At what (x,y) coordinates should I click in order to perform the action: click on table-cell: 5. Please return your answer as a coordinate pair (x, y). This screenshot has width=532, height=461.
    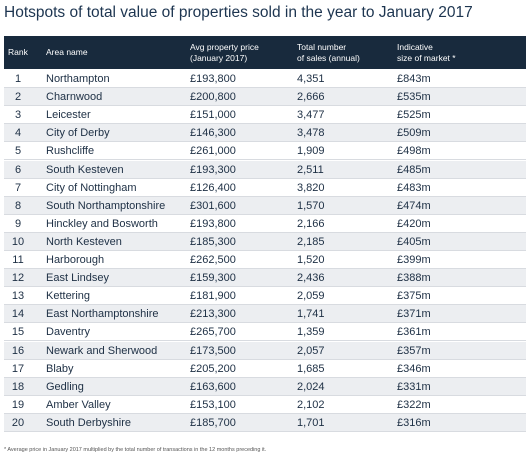
    Looking at the image, I should click on (18, 151).